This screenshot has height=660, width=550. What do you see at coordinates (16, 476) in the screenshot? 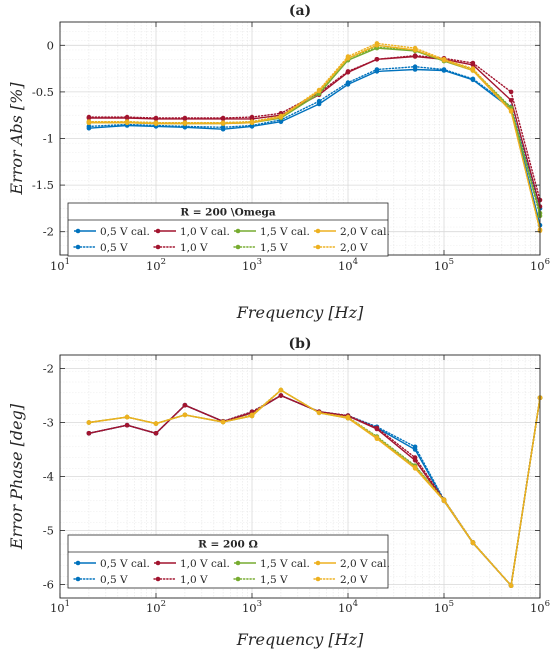
I see `y-axis-label: Error Phase [deg]` at bounding box center [16, 476].